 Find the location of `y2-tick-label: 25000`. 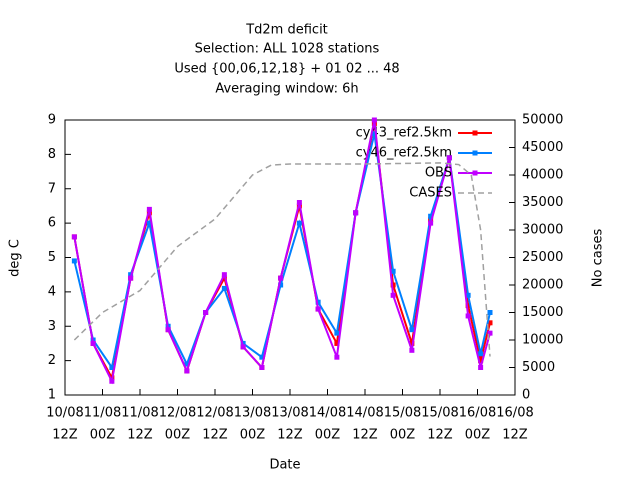

y2-tick-label: 25000 is located at coordinates (542, 257).